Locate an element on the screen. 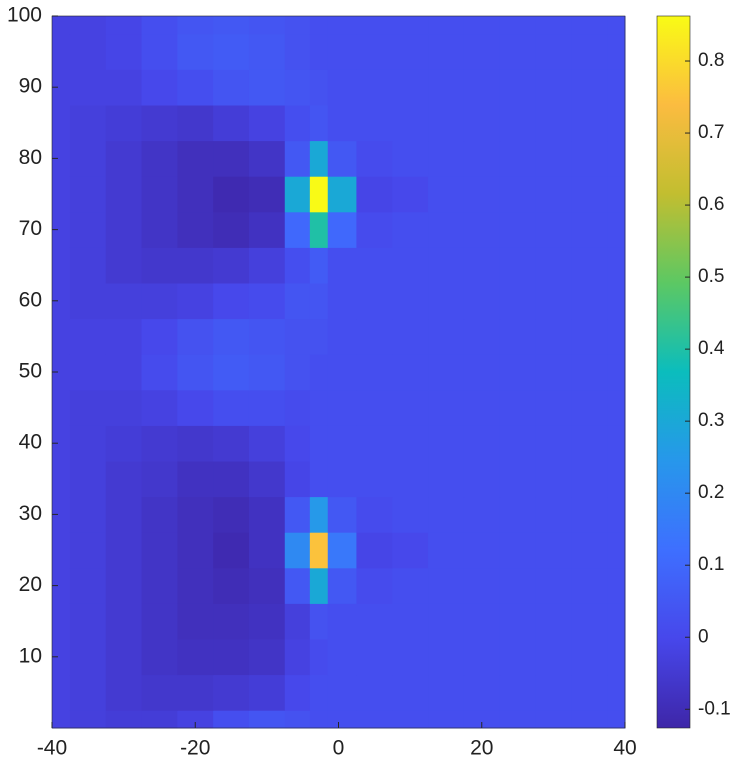 The width and height of the screenshot is (734, 765). y-tick-label: 20 is located at coordinates (30, 584).